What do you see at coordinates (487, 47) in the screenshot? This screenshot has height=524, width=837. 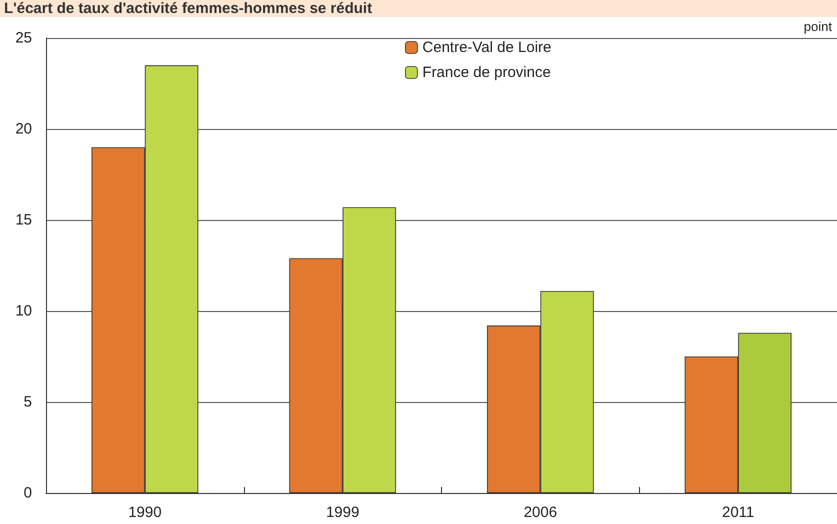 I see `legend-label: Centre-Val de Loire` at bounding box center [487, 47].